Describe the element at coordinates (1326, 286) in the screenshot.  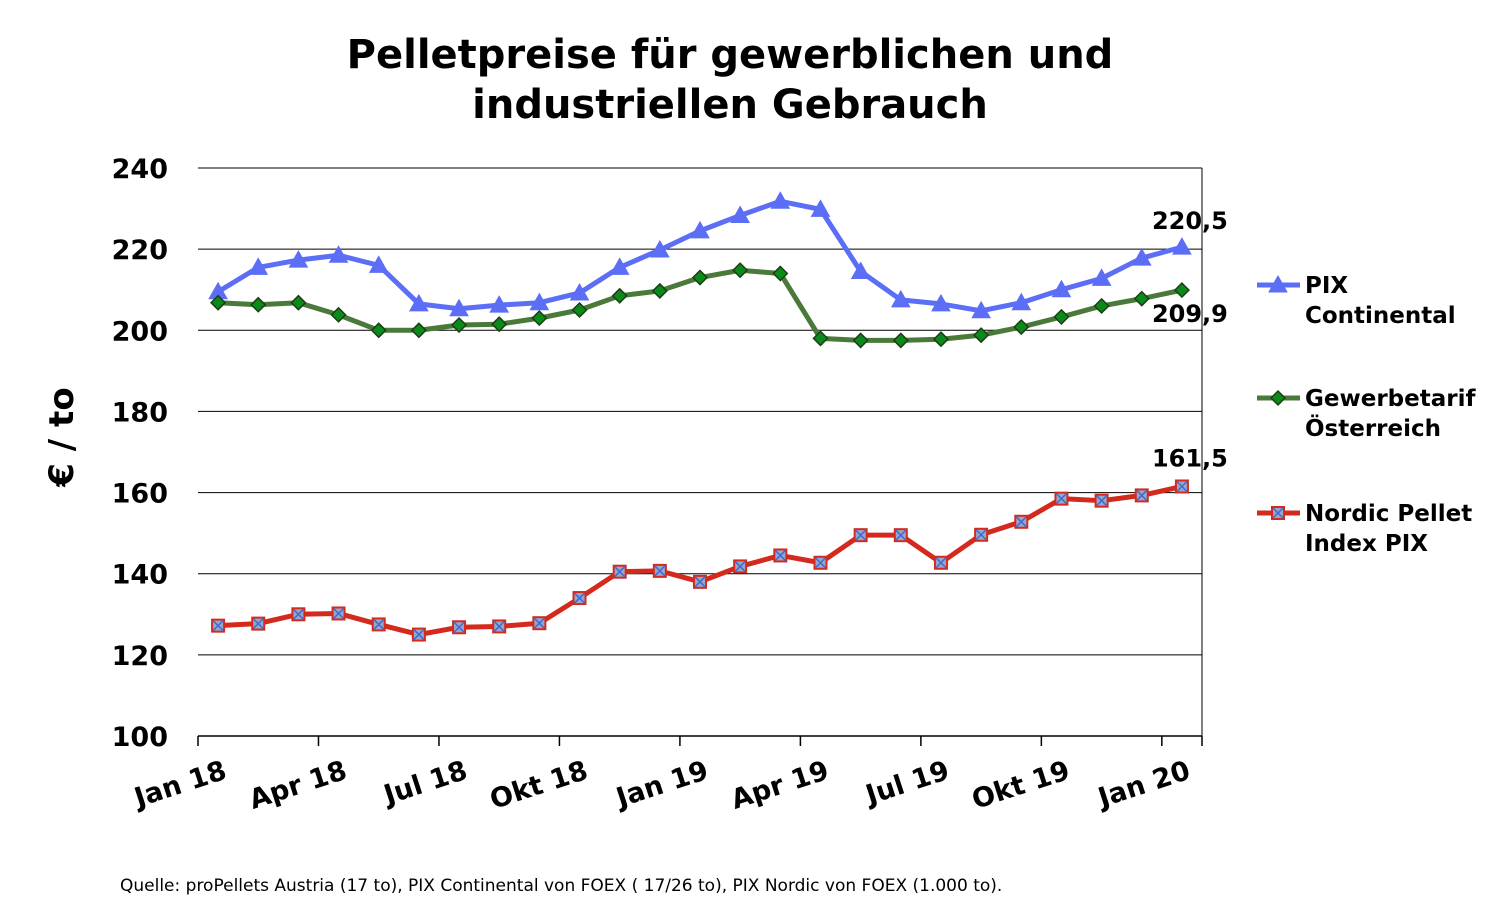
I see `legend-label-0-0: PIX` at that location.